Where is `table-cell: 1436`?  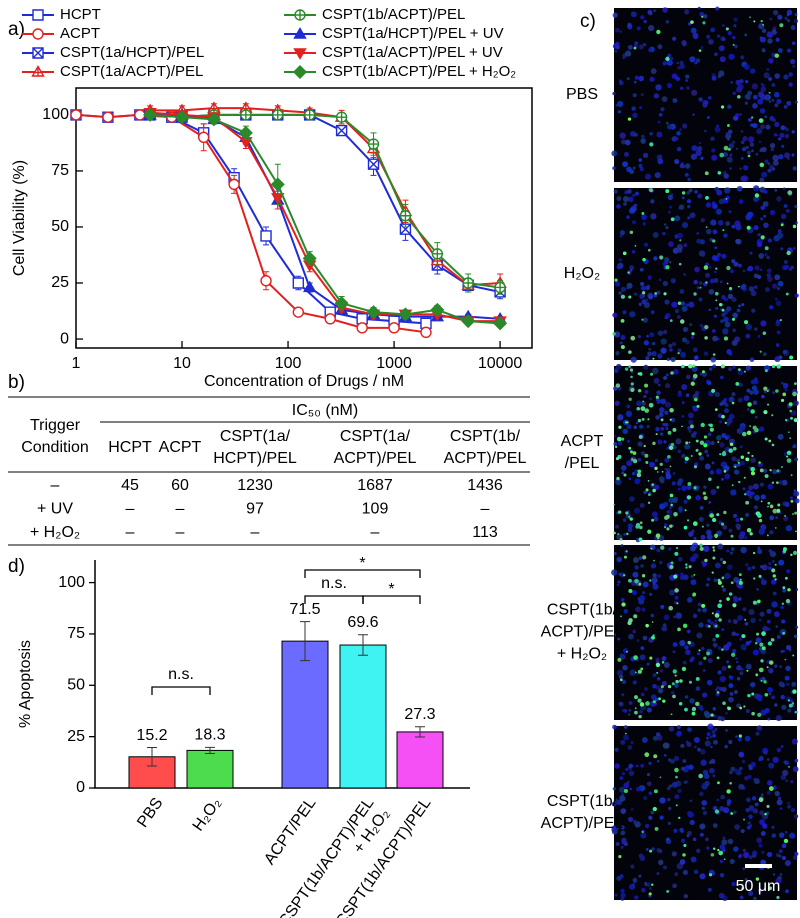 table-cell: 1436 is located at coordinates (485, 485).